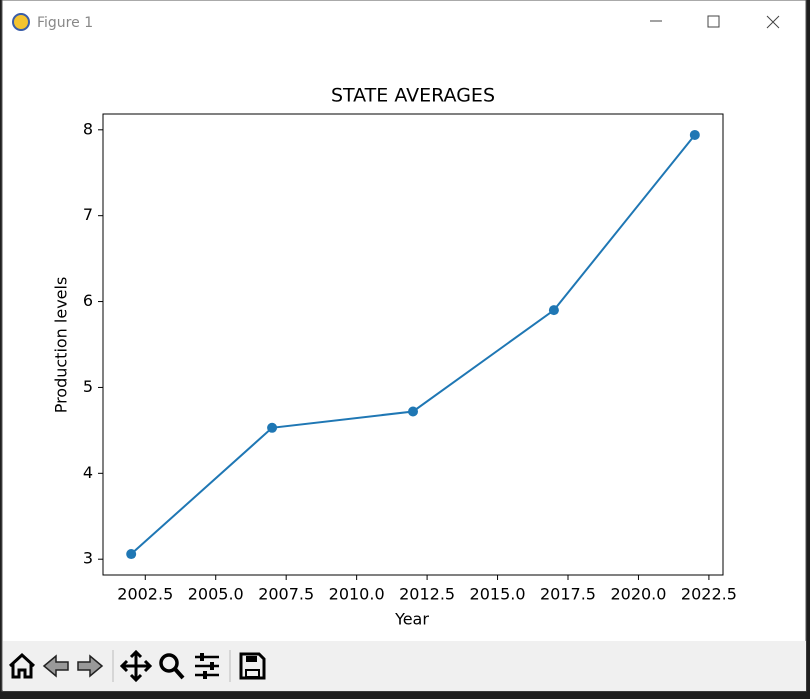  Describe the element at coordinates (88, 128) in the screenshot. I see `y-tick-label: 8` at that location.